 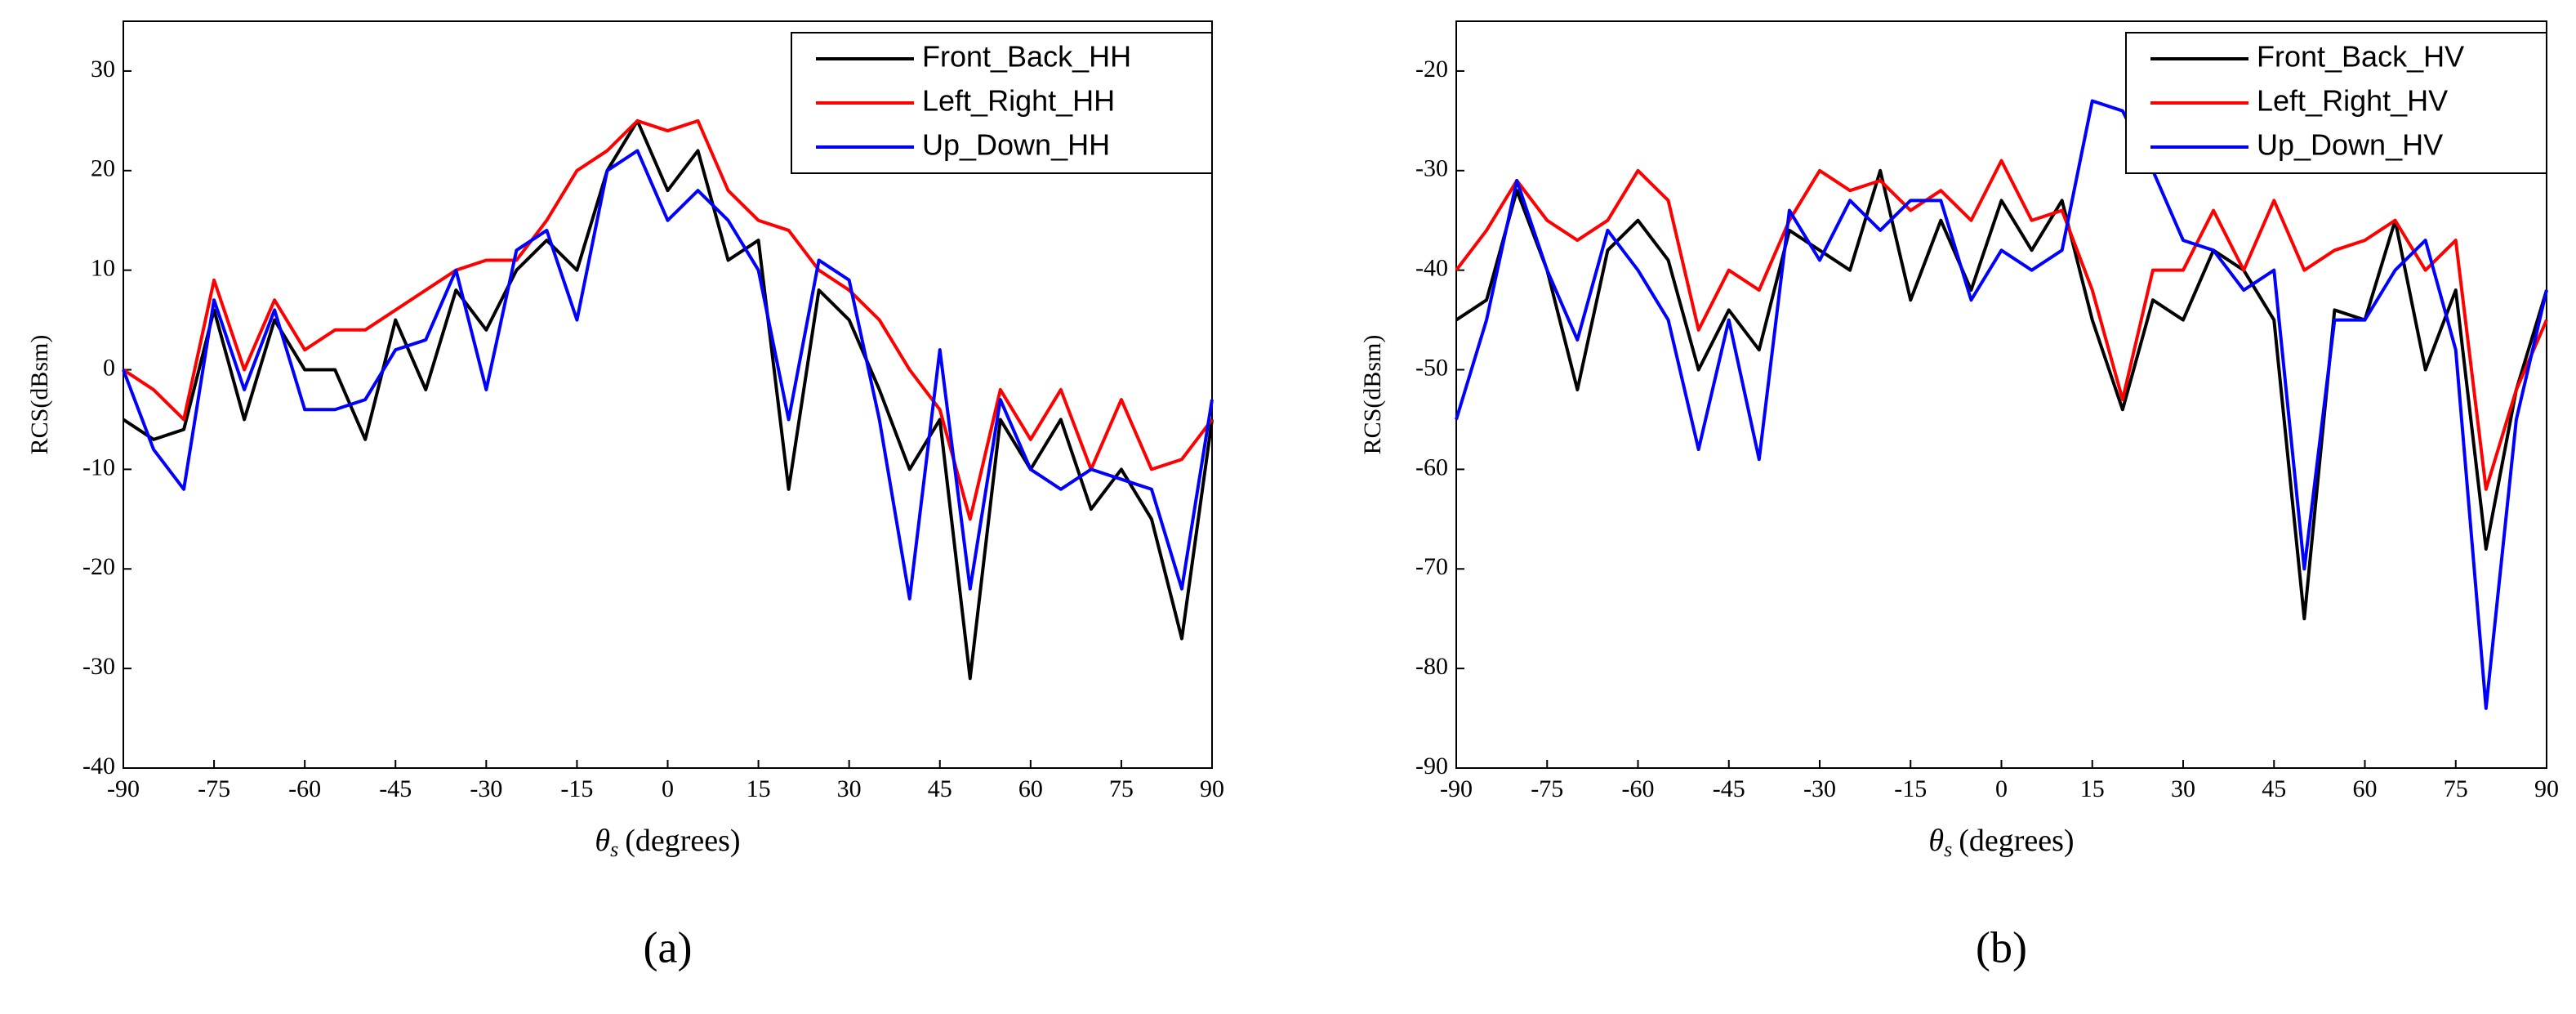 What do you see at coordinates (2360, 57) in the screenshot?
I see `legend-label: Front_Back_HV` at bounding box center [2360, 57].